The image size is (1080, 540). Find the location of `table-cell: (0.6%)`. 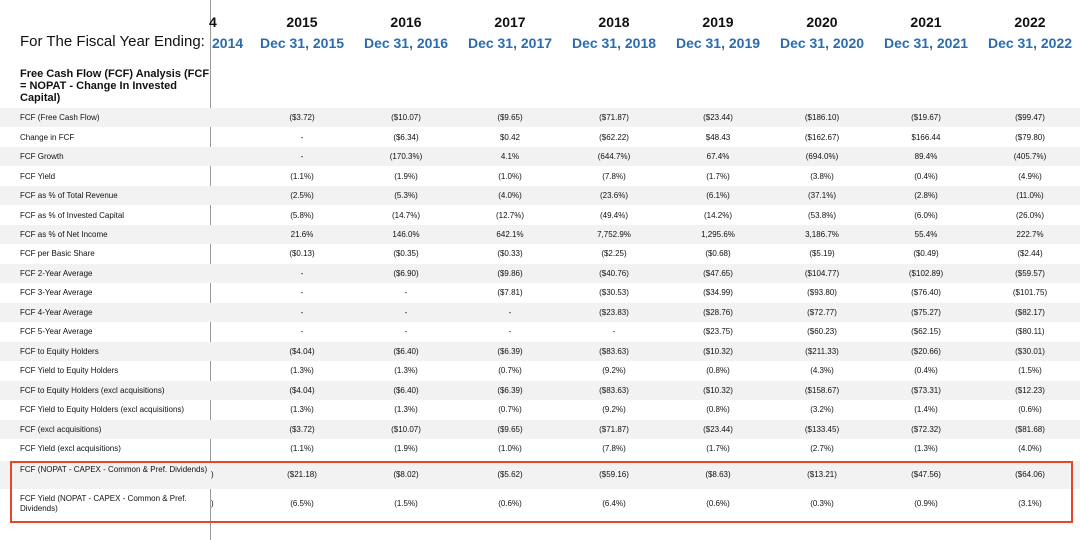

table-cell: (0.6%) is located at coordinates (1030, 409).